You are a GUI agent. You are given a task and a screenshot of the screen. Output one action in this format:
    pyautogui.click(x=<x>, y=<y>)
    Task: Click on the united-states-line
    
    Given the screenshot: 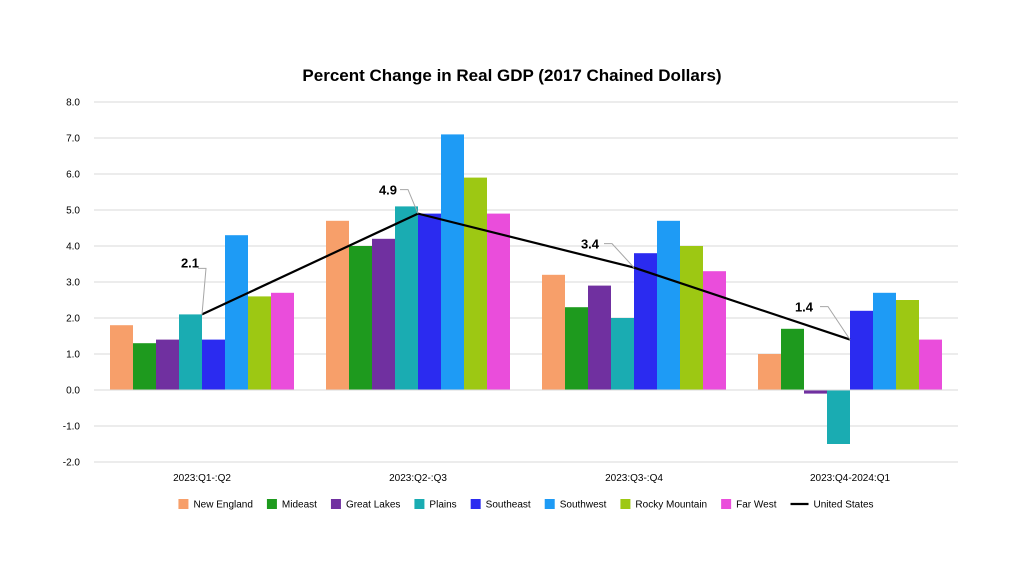 What is the action you would take?
    pyautogui.click(x=526, y=276)
    